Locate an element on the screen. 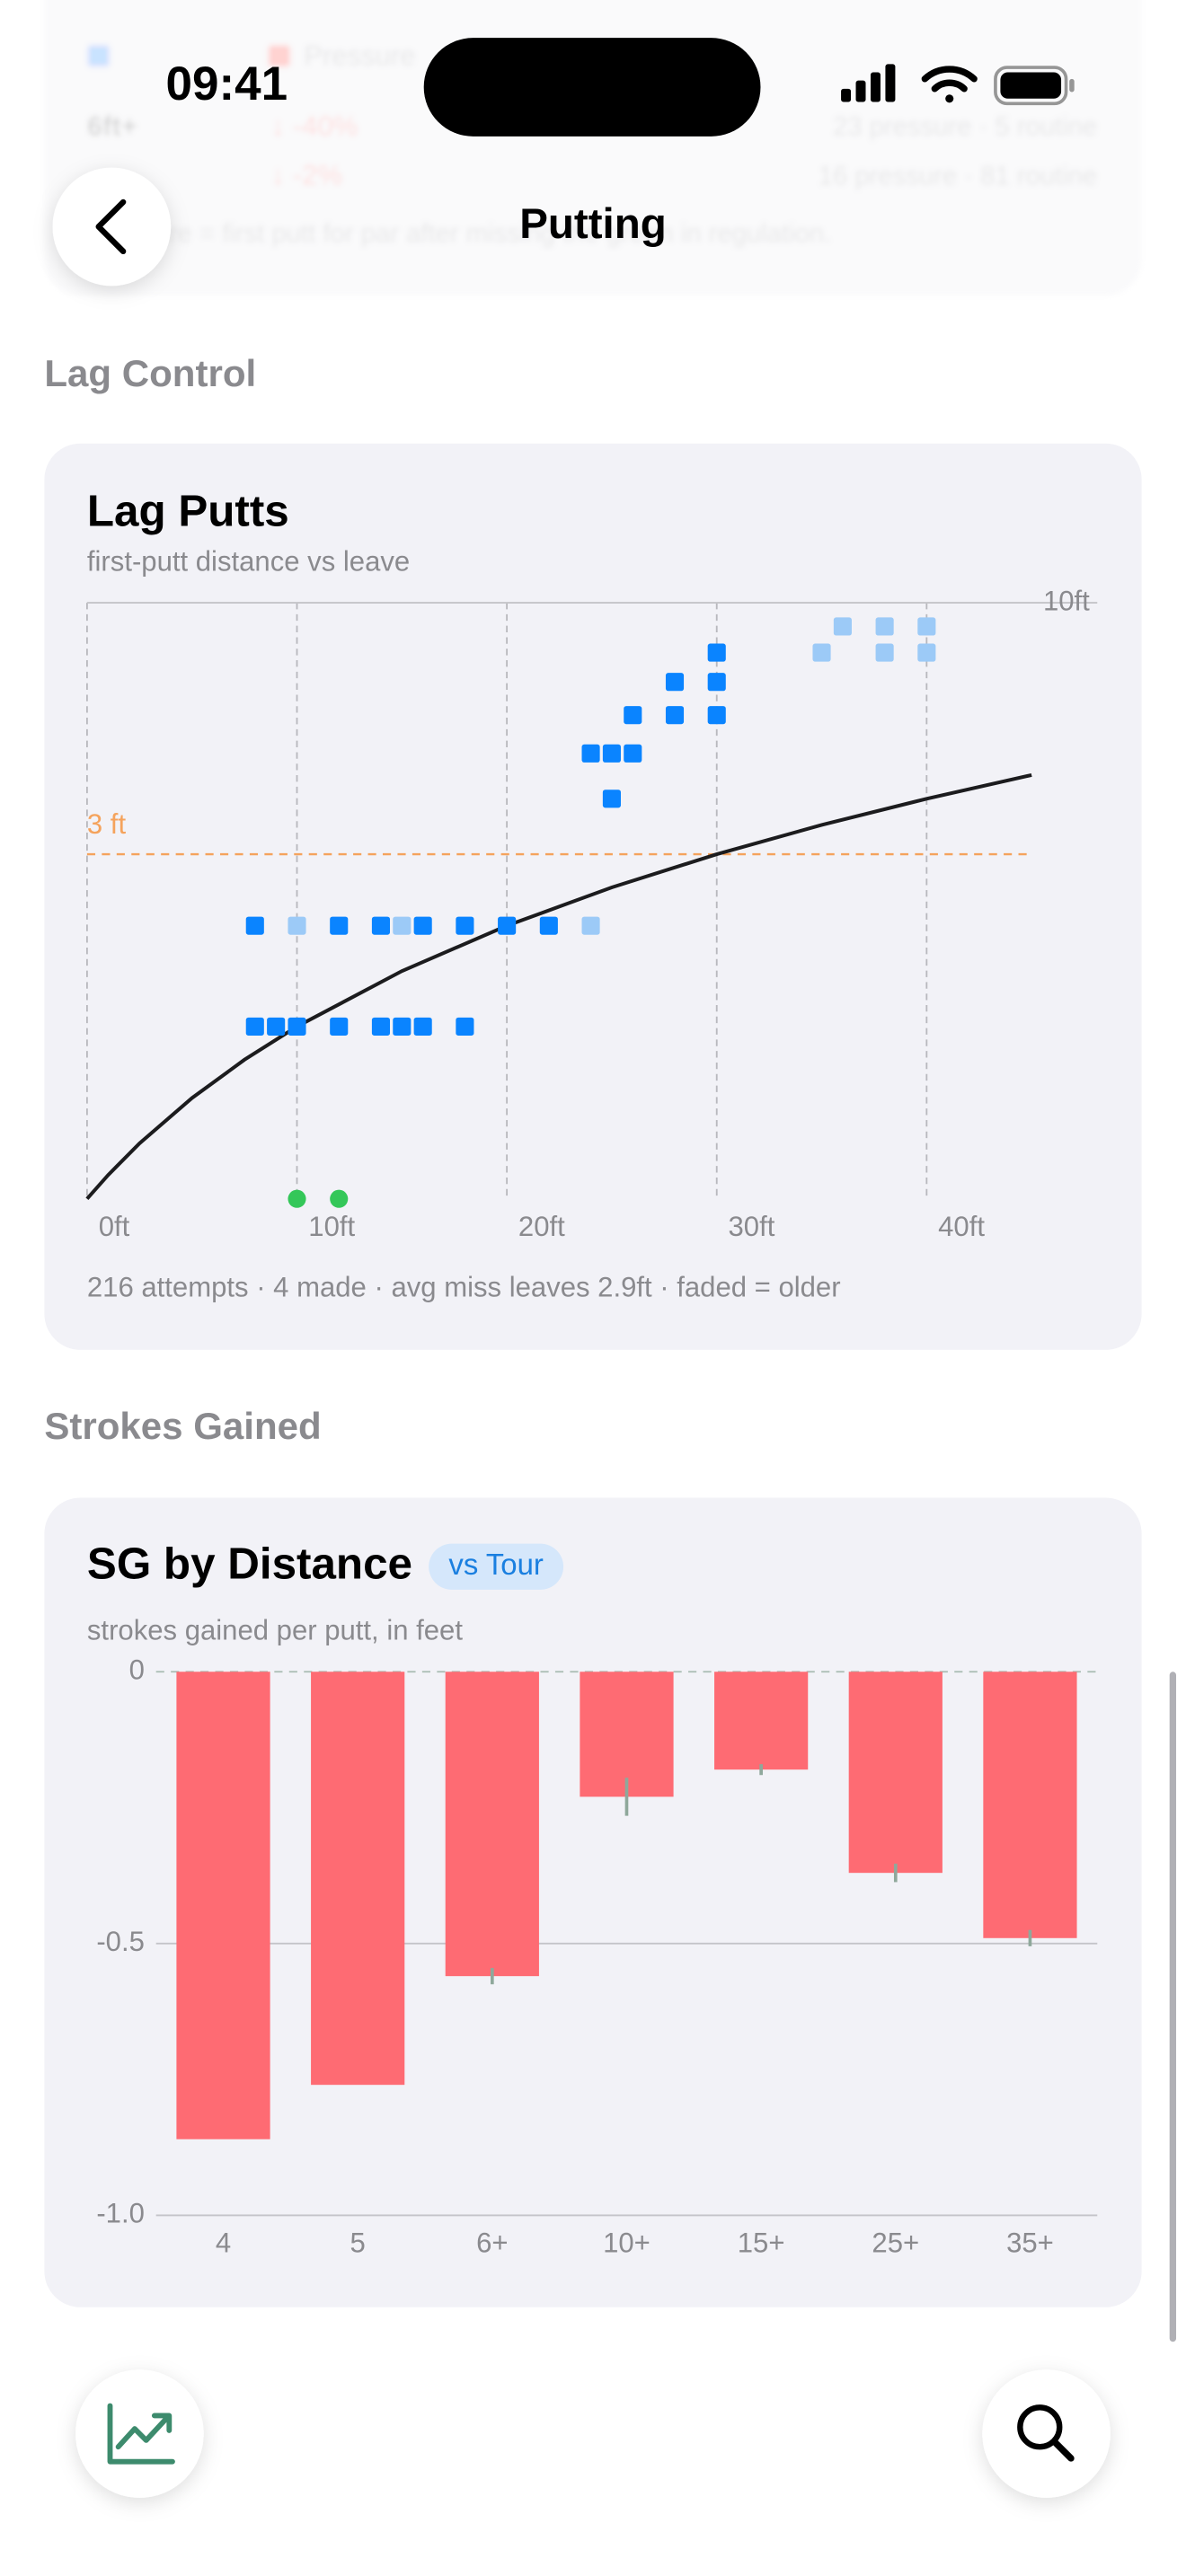  badge: vs Tour is located at coordinates (495, 1564).